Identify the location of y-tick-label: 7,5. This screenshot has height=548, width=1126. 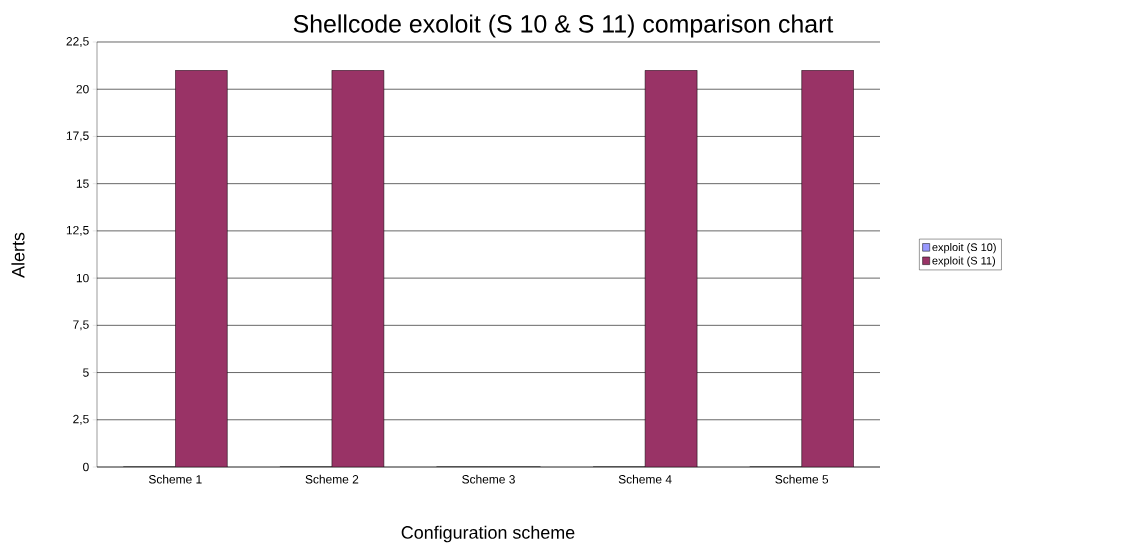
(81, 325).